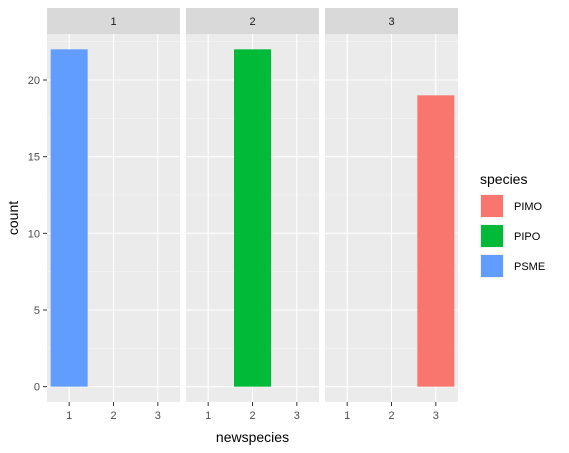 This screenshot has height=453, width=569. What do you see at coordinates (34, 234) in the screenshot?
I see `y-tick-label: 10` at bounding box center [34, 234].